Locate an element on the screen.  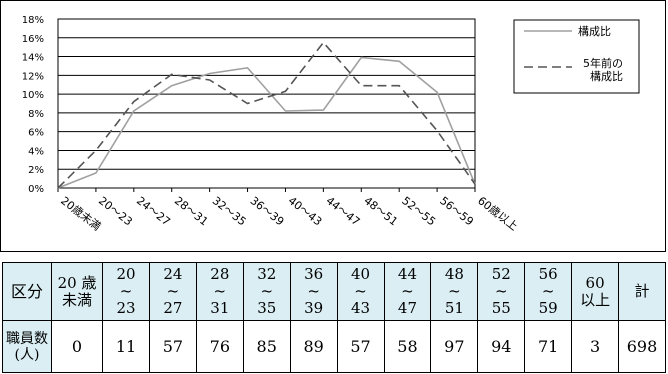
header-text: 56 is located at coordinates (548, 274).